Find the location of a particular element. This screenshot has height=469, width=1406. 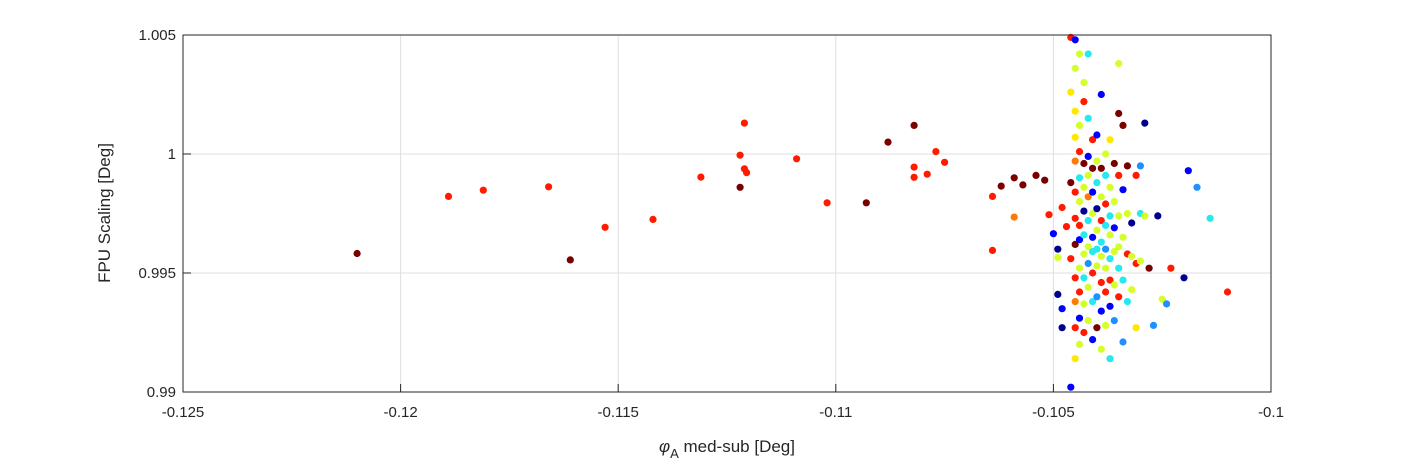

x-tick-labels: -0.125 -0.12 -0.115 -0.11 -0.105 -0.1 is located at coordinates (723, 412).